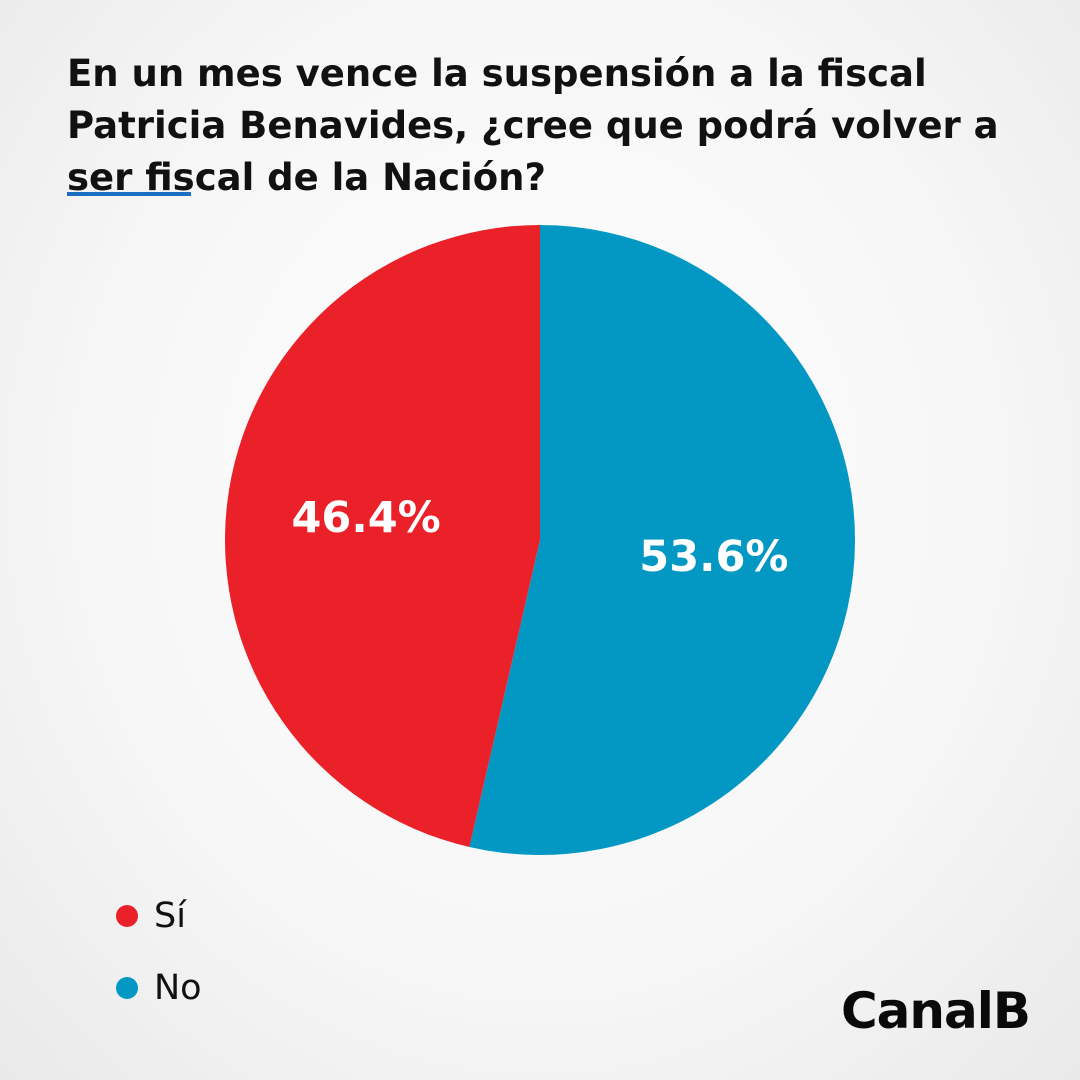 This screenshot has width=1080, height=1080. I want to click on data-label-no: 53.6%, so click(713, 557).